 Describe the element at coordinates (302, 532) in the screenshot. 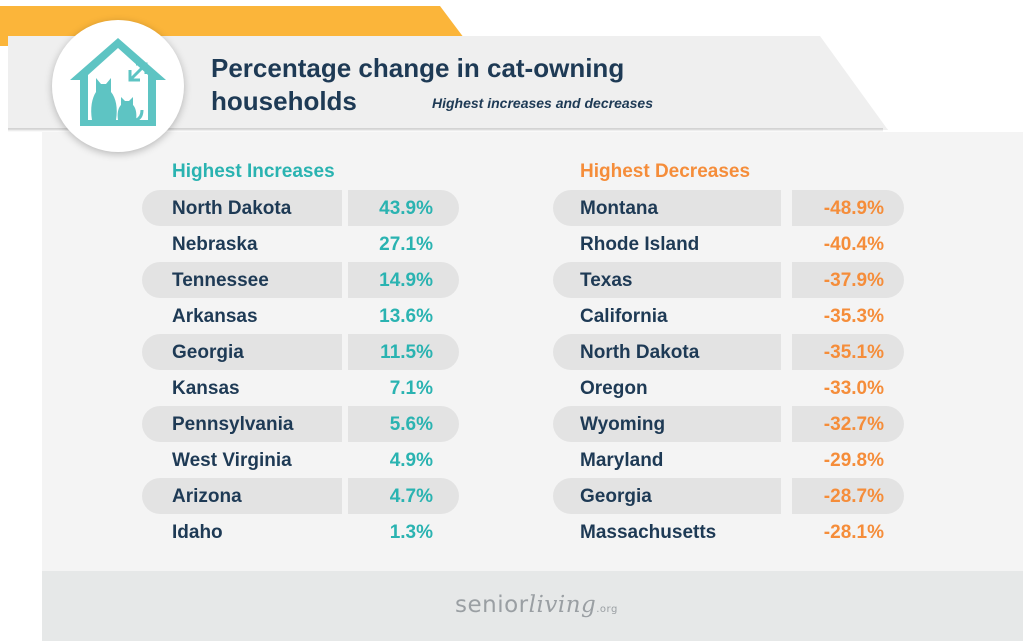

I see `increase-row: Idaho 1.3%` at that location.